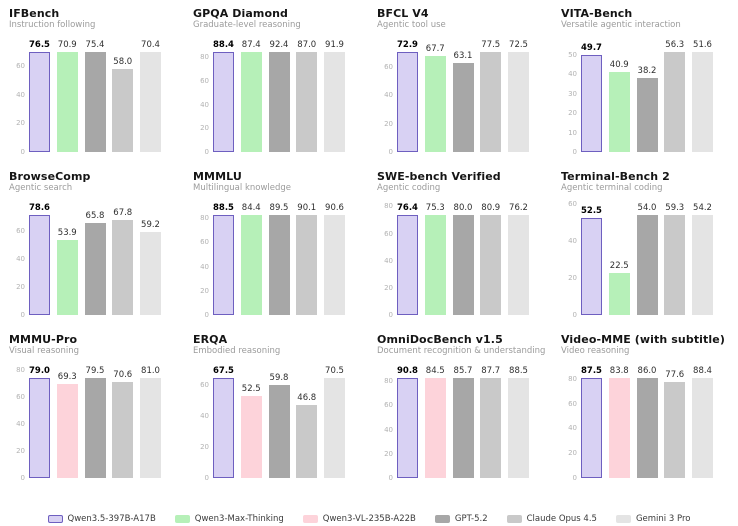 Image resolution: width=738 pixels, height=526 pixels. I want to click on bar-value-label: 72.5, so click(518, 45).